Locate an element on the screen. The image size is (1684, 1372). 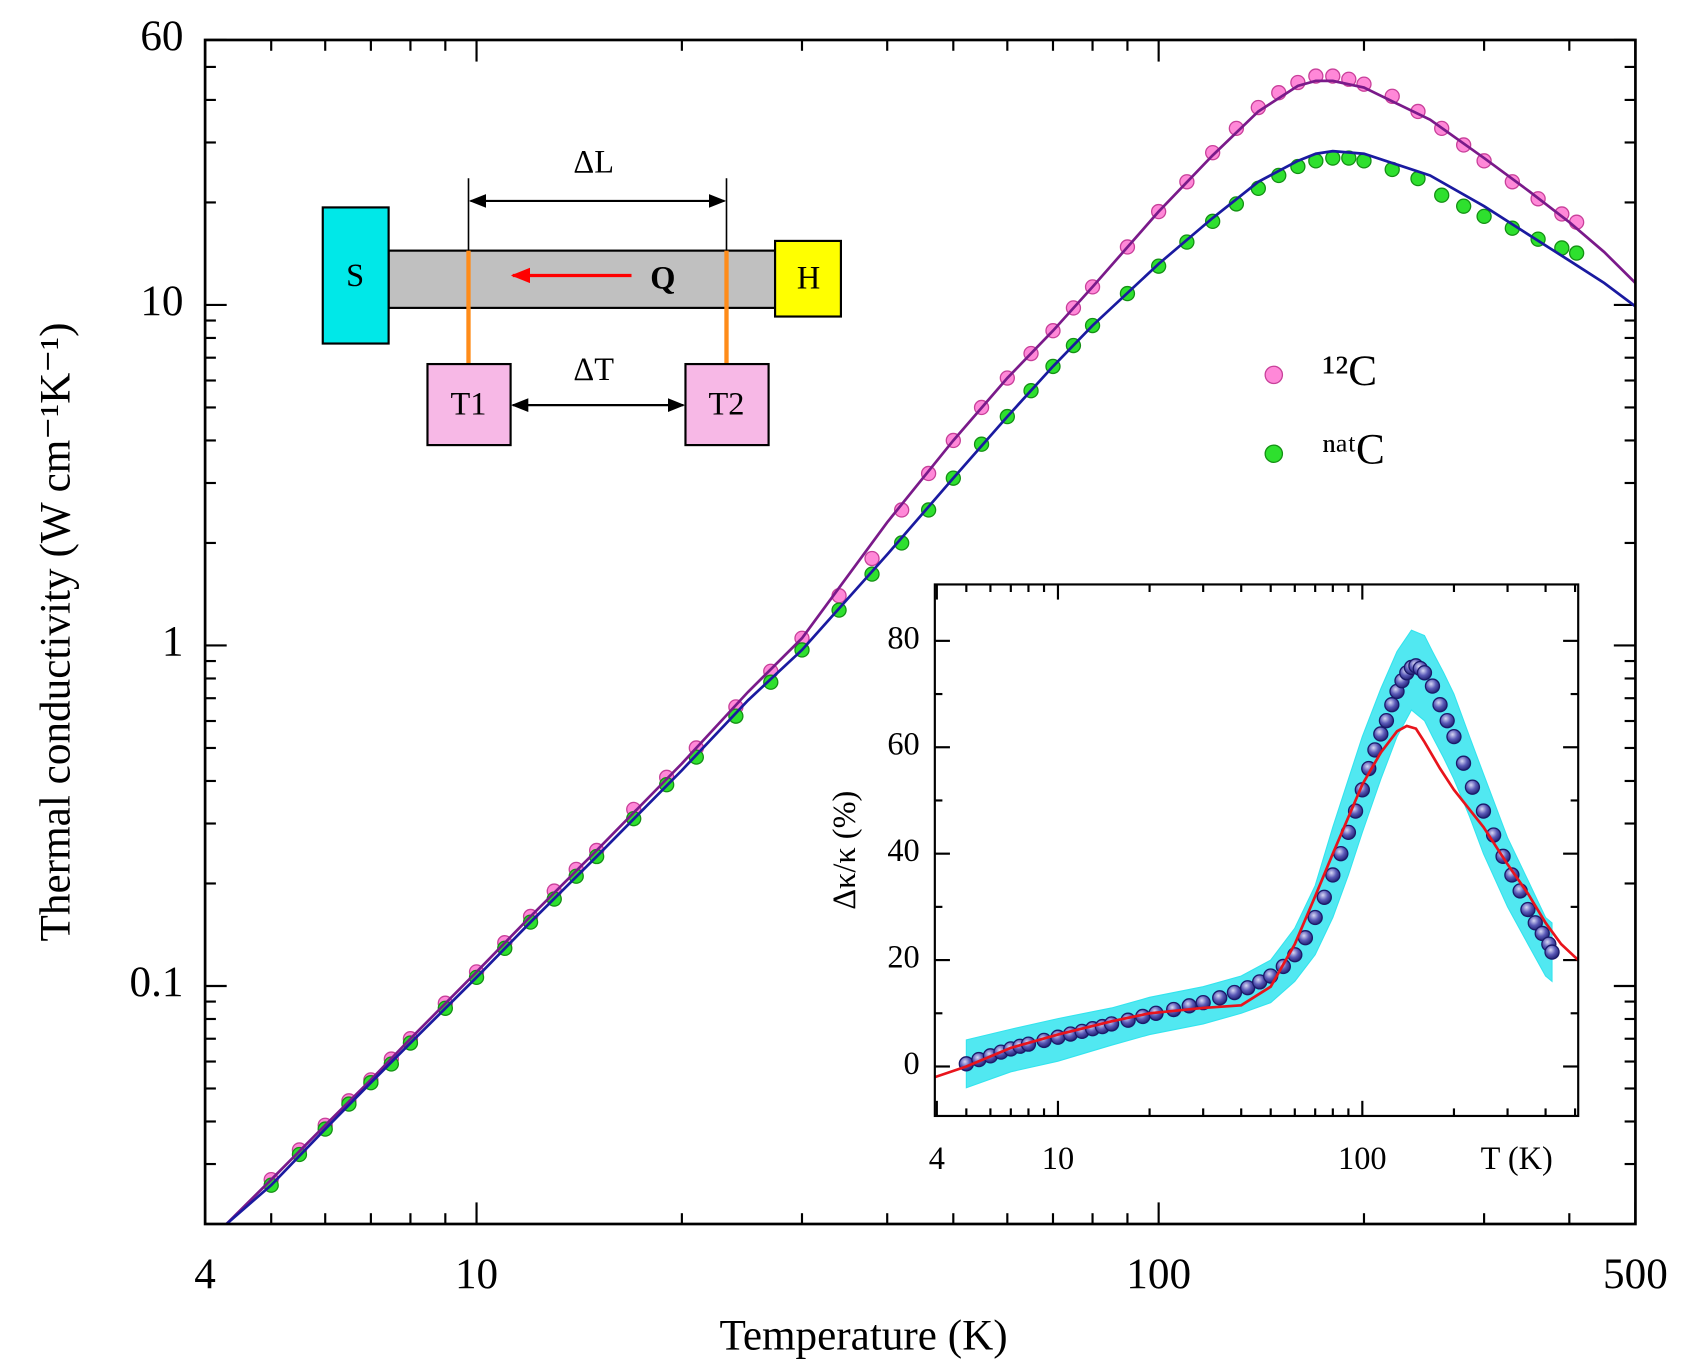
y-tick-label: 20 is located at coordinates (903, 958).